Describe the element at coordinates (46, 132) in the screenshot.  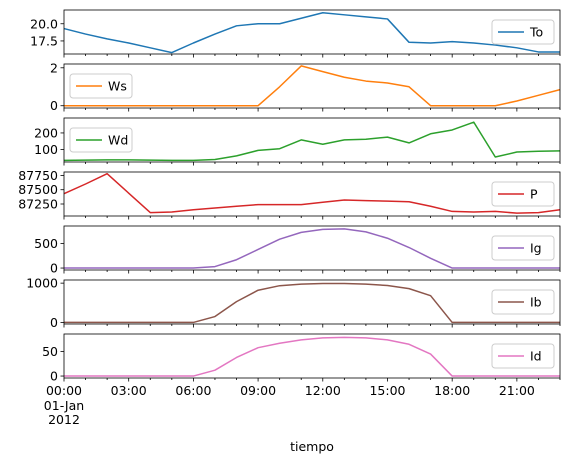
I see `y-tick-label: 200` at that location.